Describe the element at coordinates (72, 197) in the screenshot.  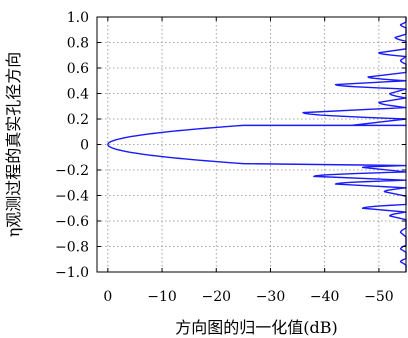
I see `y-tick-label: −0.4` at that location.